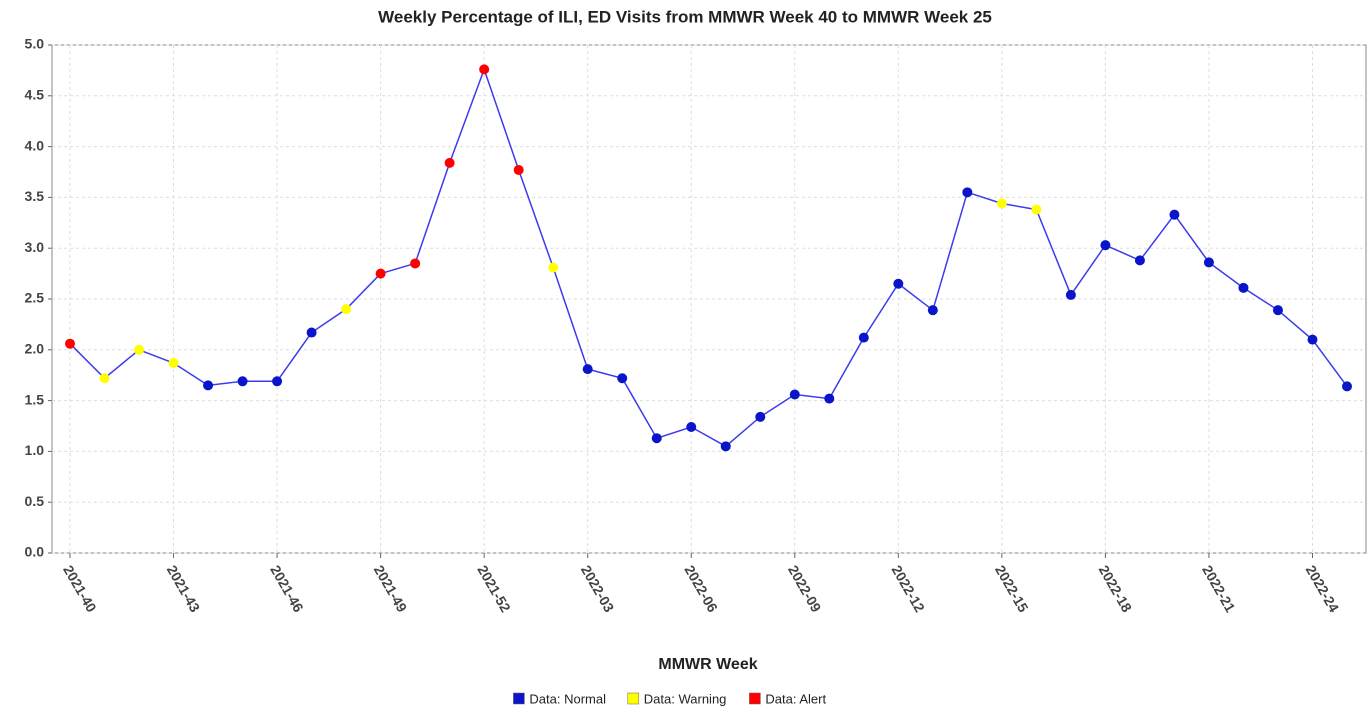  What do you see at coordinates (35, 450) in the screenshot?
I see `y-tick-label: 1.0` at bounding box center [35, 450].